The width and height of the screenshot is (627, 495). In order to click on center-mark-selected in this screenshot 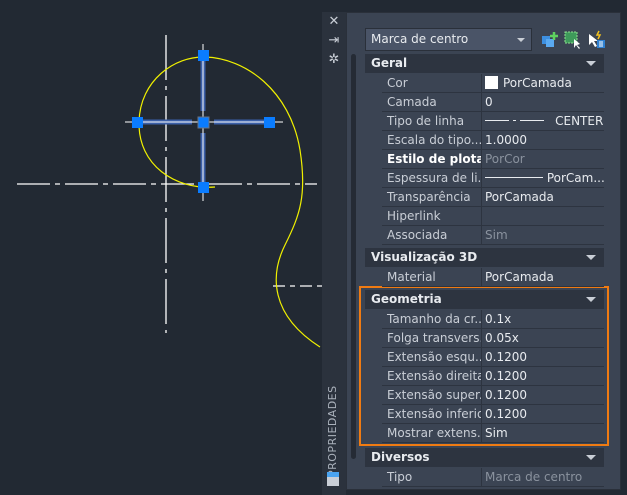, I will do `click(204, 122)`.